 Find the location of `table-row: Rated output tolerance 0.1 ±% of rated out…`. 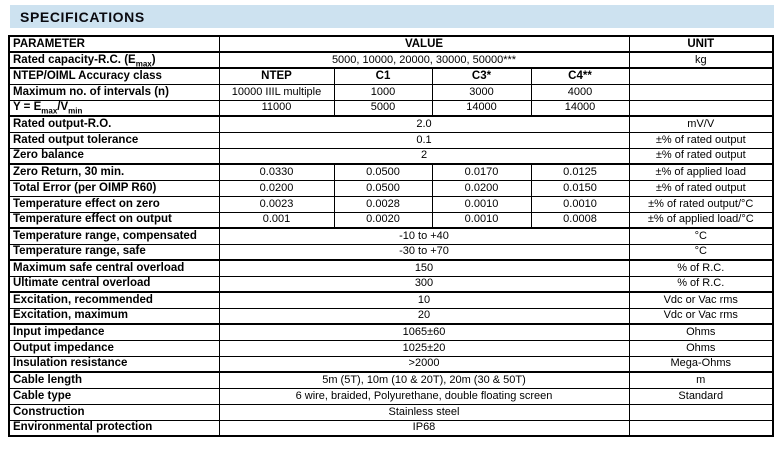

table-row: Rated output tolerance 0.1 ±% of rated out… is located at coordinates (391, 140).